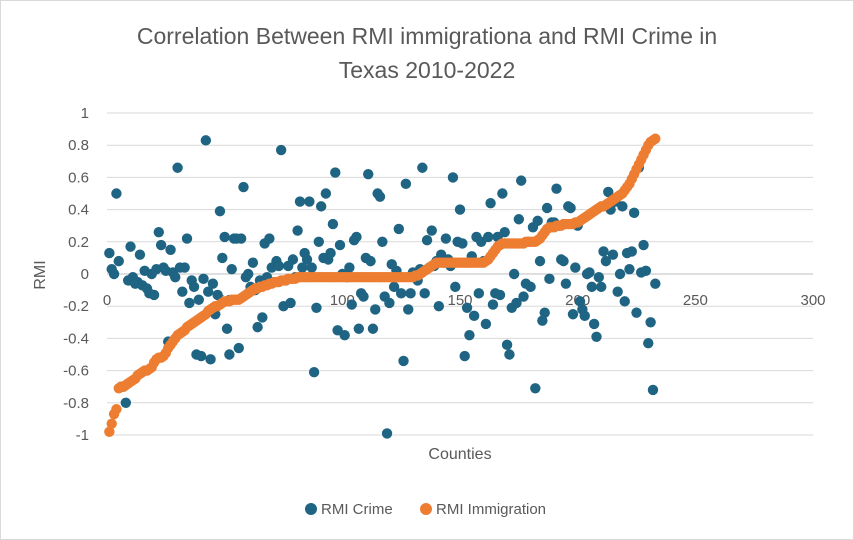  I want to click on legend-label-rmi-immigration: RMI Immigration, so click(491, 509).